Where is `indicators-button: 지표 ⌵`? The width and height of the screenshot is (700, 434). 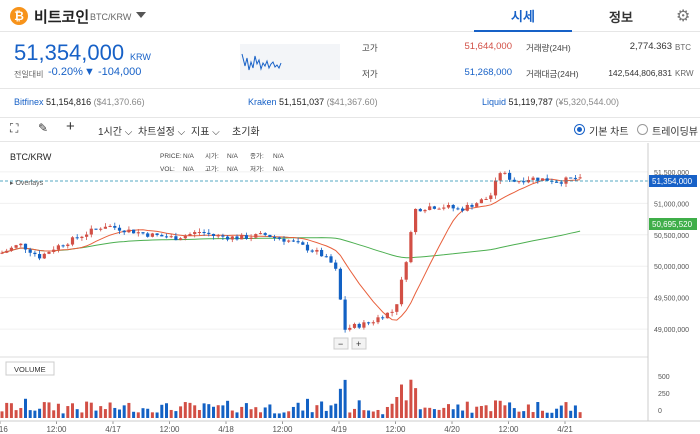
indicators-button: 지표 ⌵ is located at coordinates (205, 132).